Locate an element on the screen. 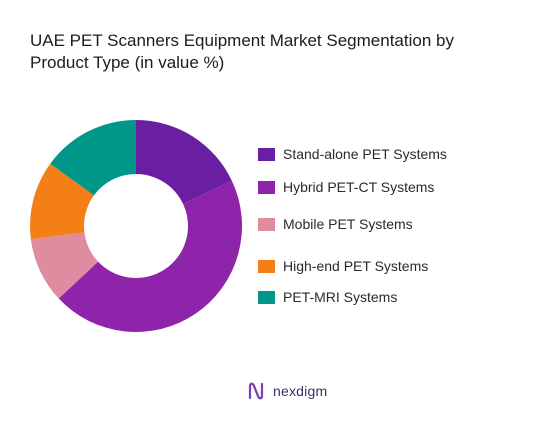  slice-stand-alone-pet-systems is located at coordinates (184, 162).